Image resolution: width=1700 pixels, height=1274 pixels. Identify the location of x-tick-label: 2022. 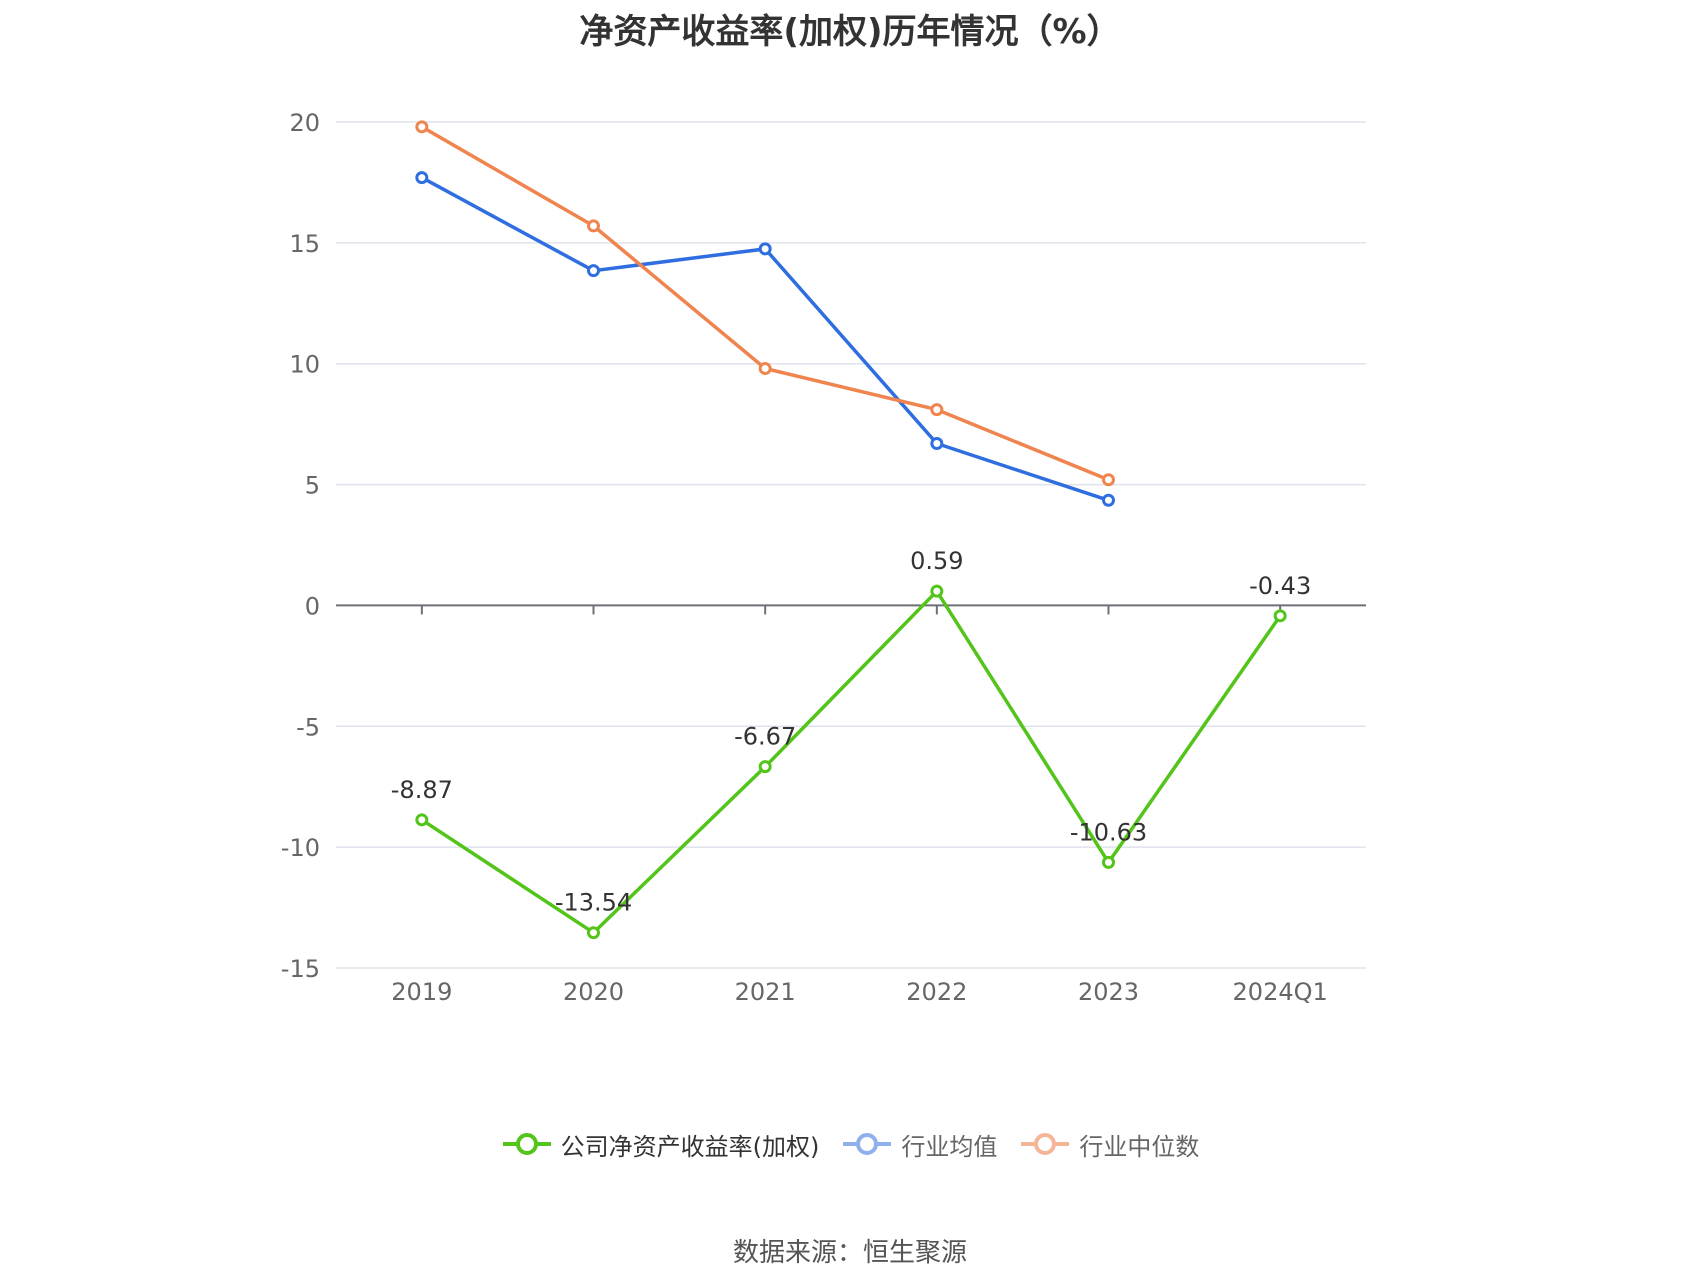
(936, 992).